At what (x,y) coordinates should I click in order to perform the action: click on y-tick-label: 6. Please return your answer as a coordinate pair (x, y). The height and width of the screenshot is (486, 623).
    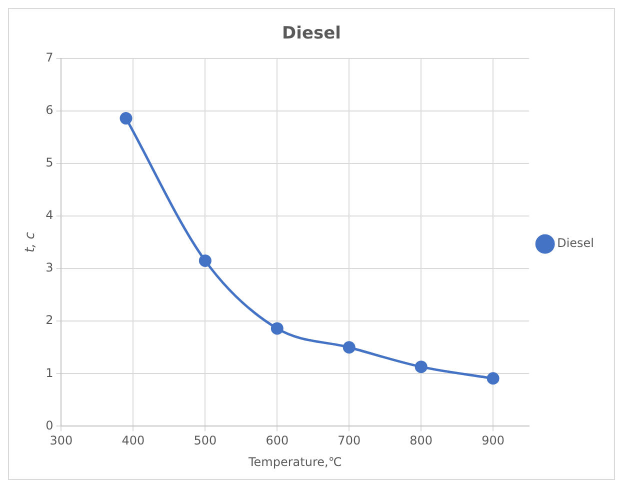
    Looking at the image, I should click on (50, 110).